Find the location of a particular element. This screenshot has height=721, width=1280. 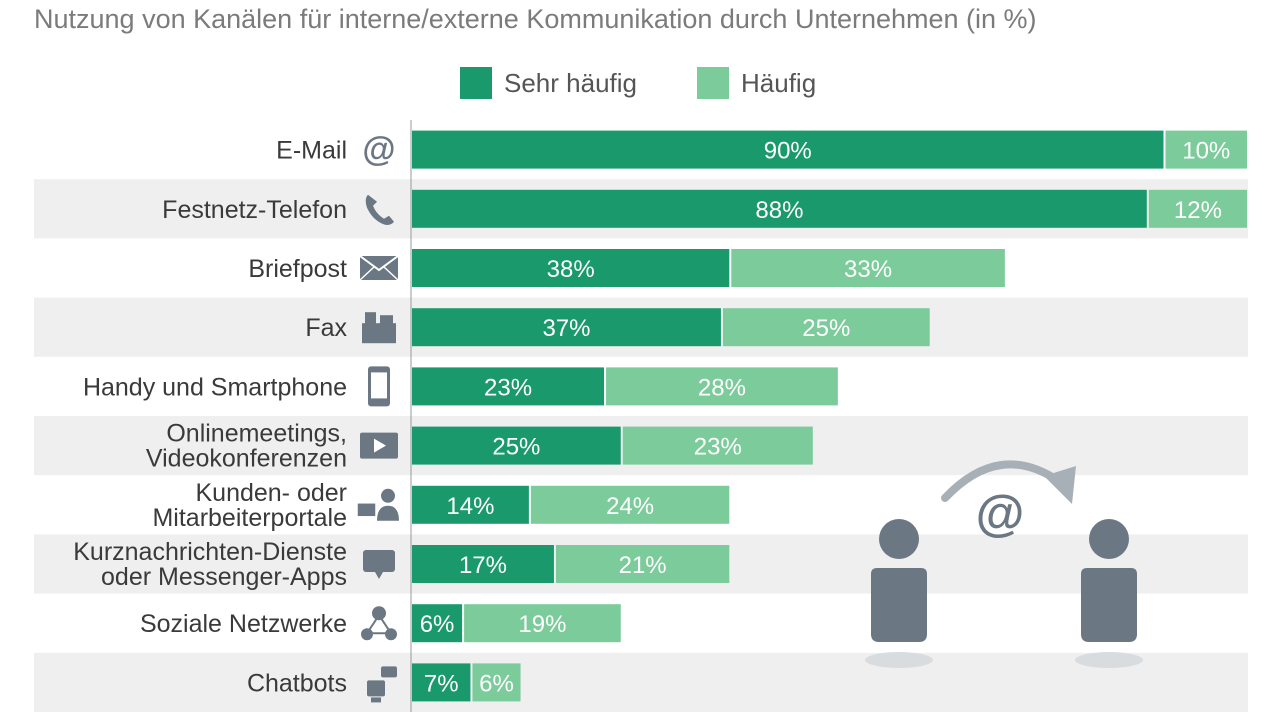

video-play is located at coordinates (380, 445).